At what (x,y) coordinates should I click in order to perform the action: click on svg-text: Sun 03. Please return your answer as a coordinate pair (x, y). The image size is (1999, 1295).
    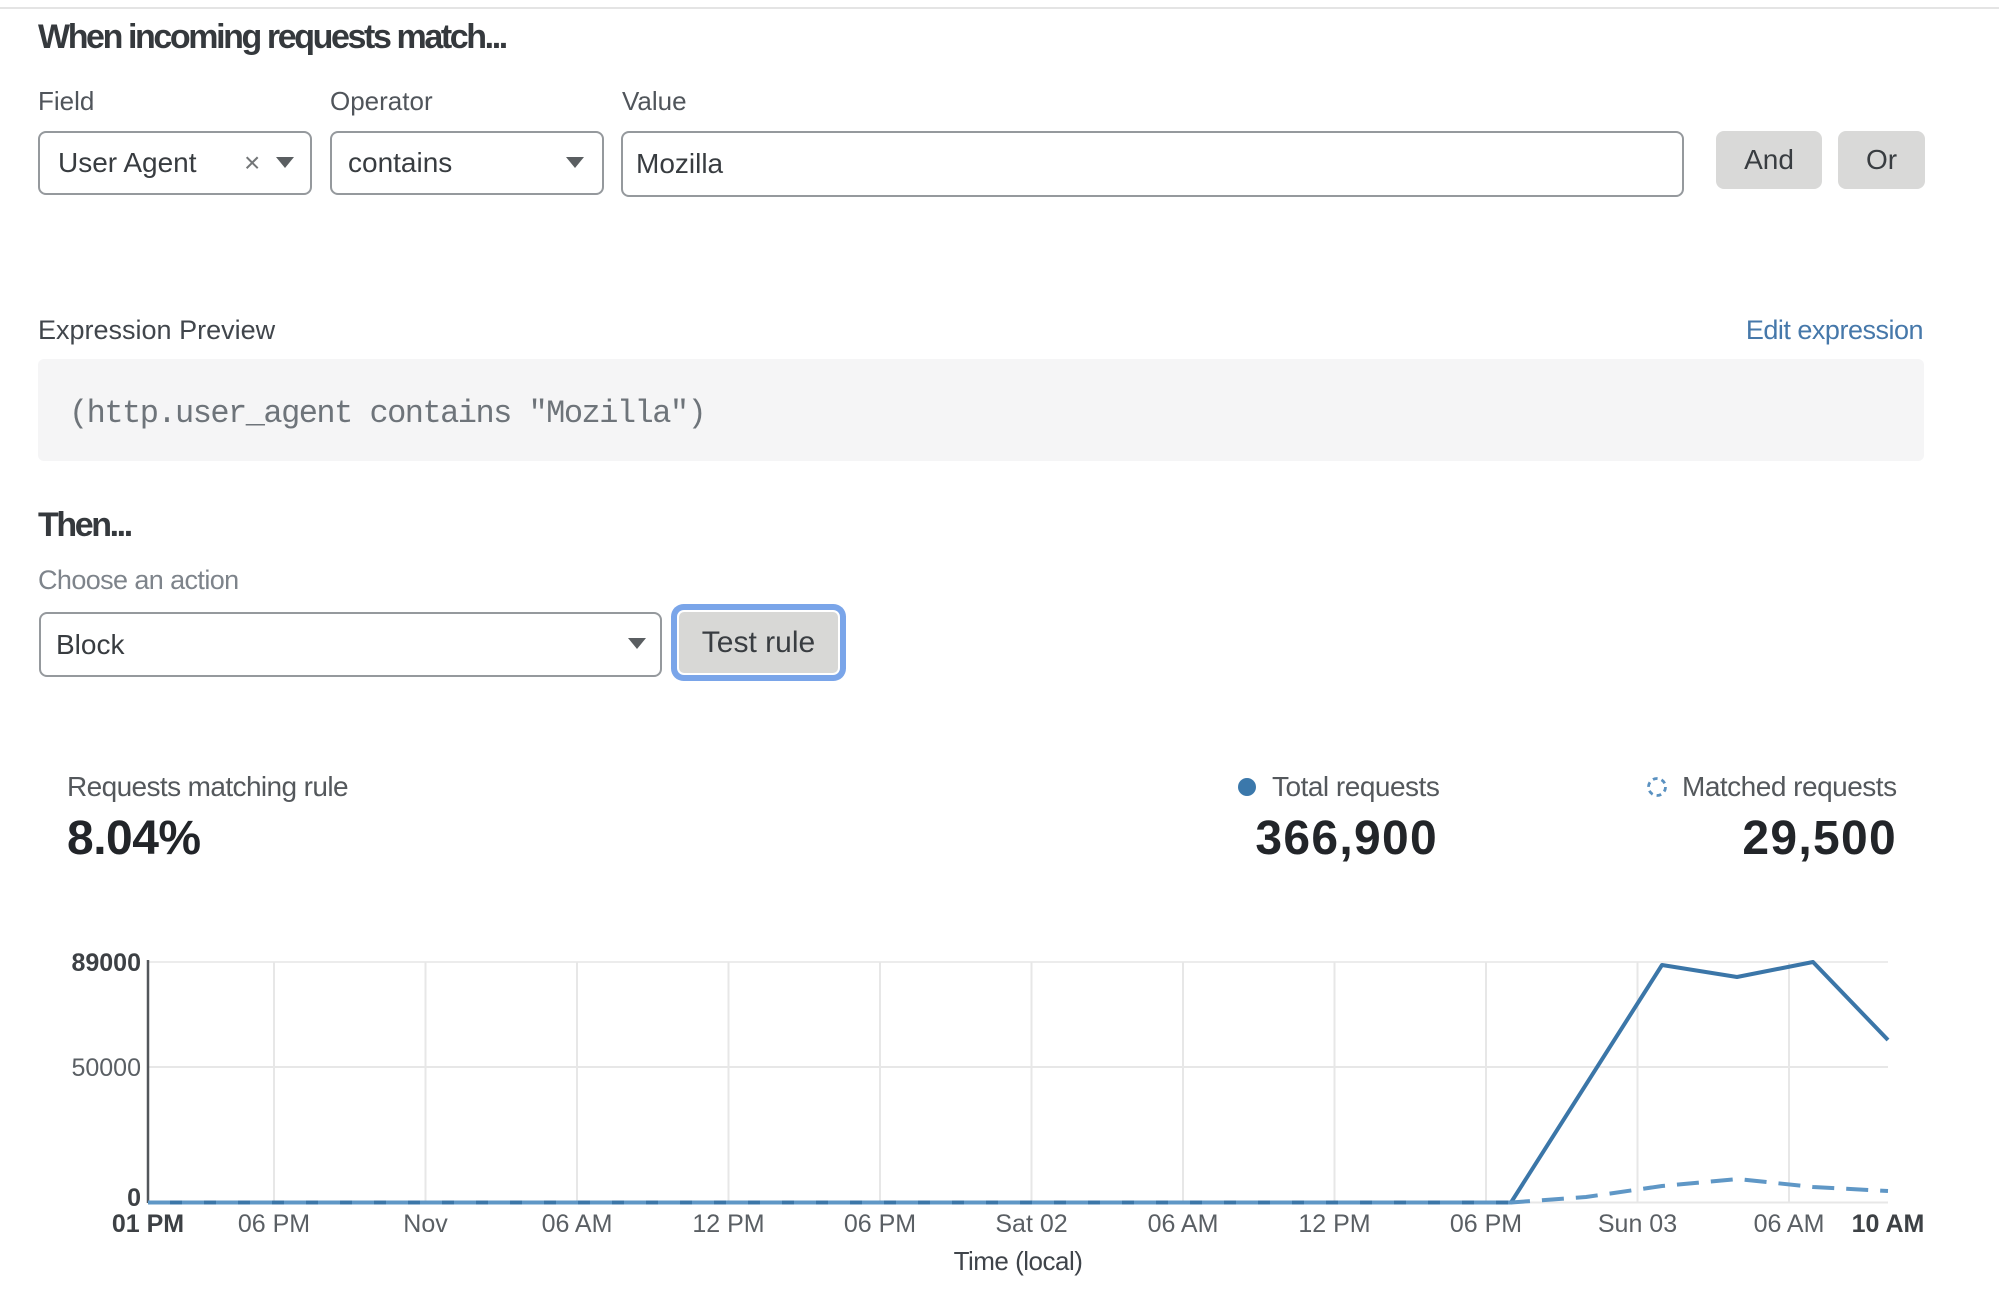
    Looking at the image, I should click on (1637, 1224).